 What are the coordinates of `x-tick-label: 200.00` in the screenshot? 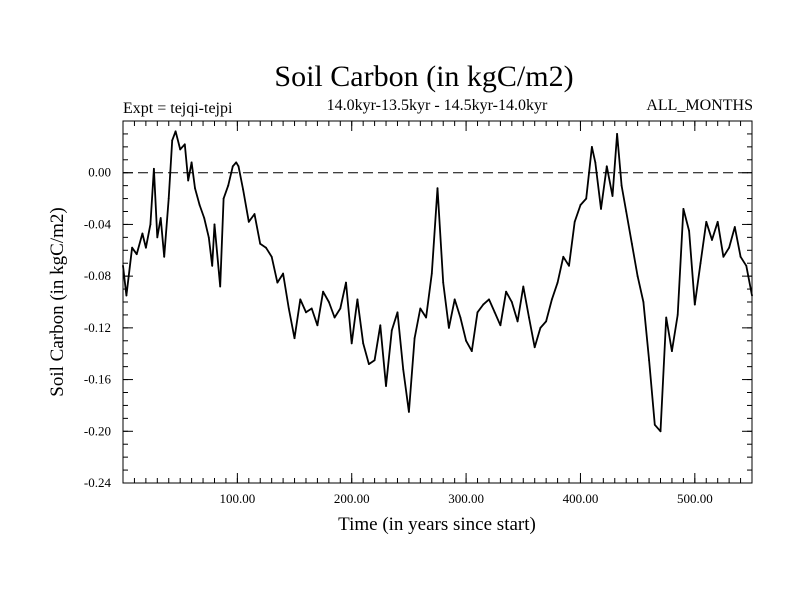 It's located at (352, 498).